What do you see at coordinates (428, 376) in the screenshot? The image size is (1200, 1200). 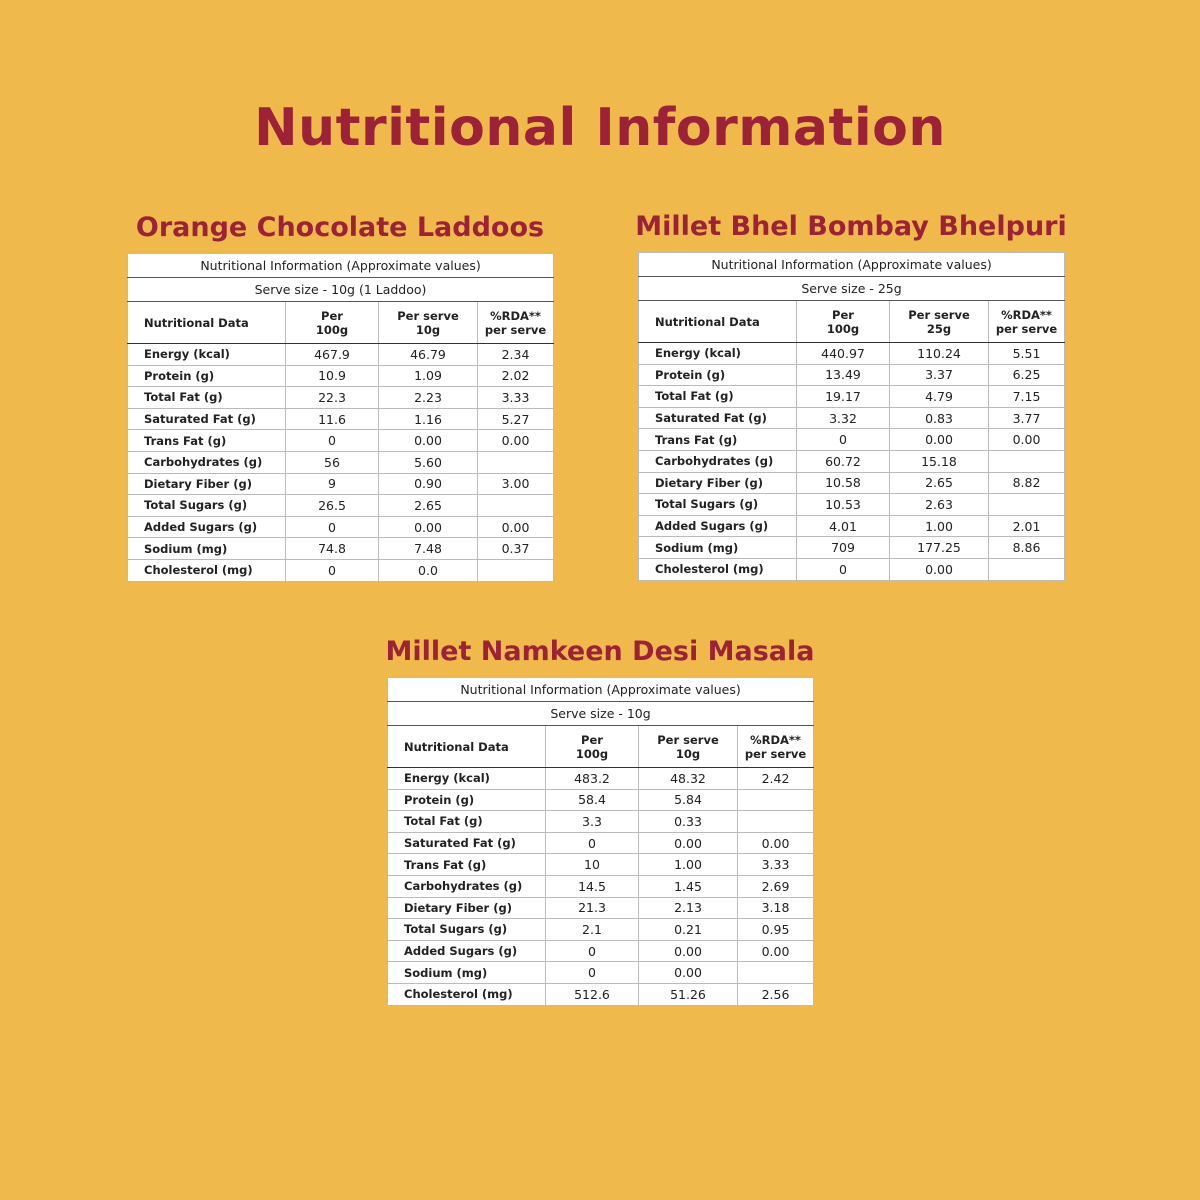 I see `nutrient-value: 1.09` at bounding box center [428, 376].